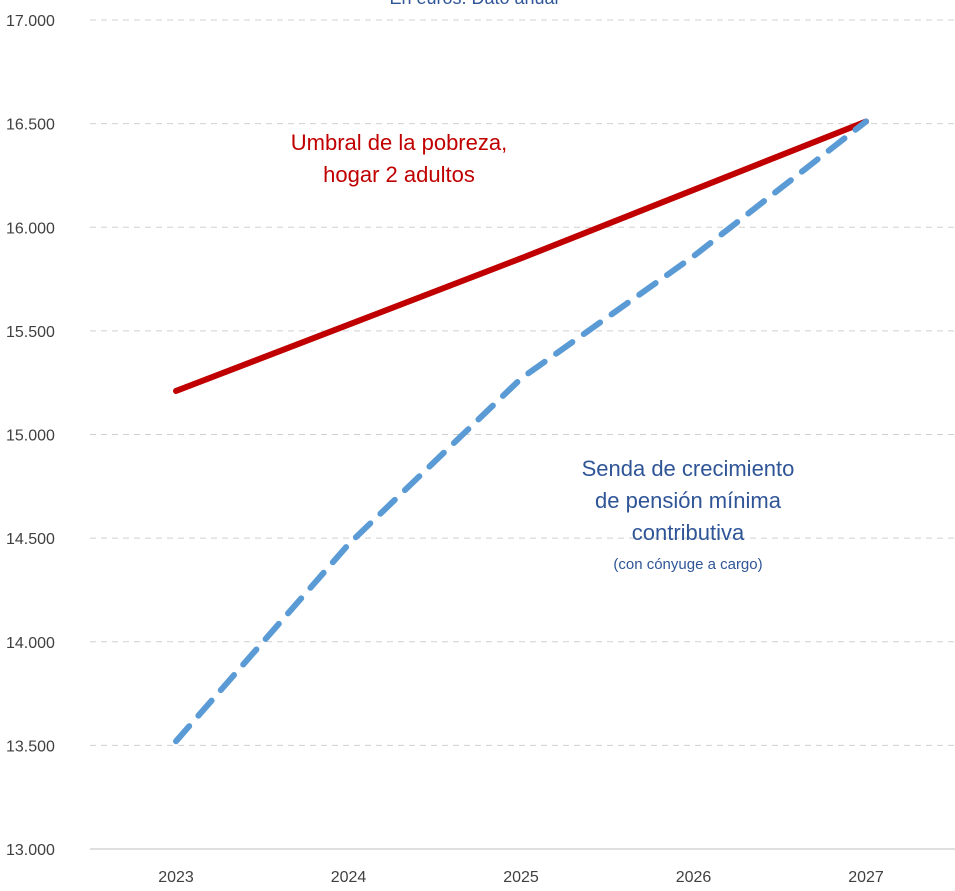  What do you see at coordinates (694, 877) in the screenshot?
I see `x-tick-label: 2026` at bounding box center [694, 877].